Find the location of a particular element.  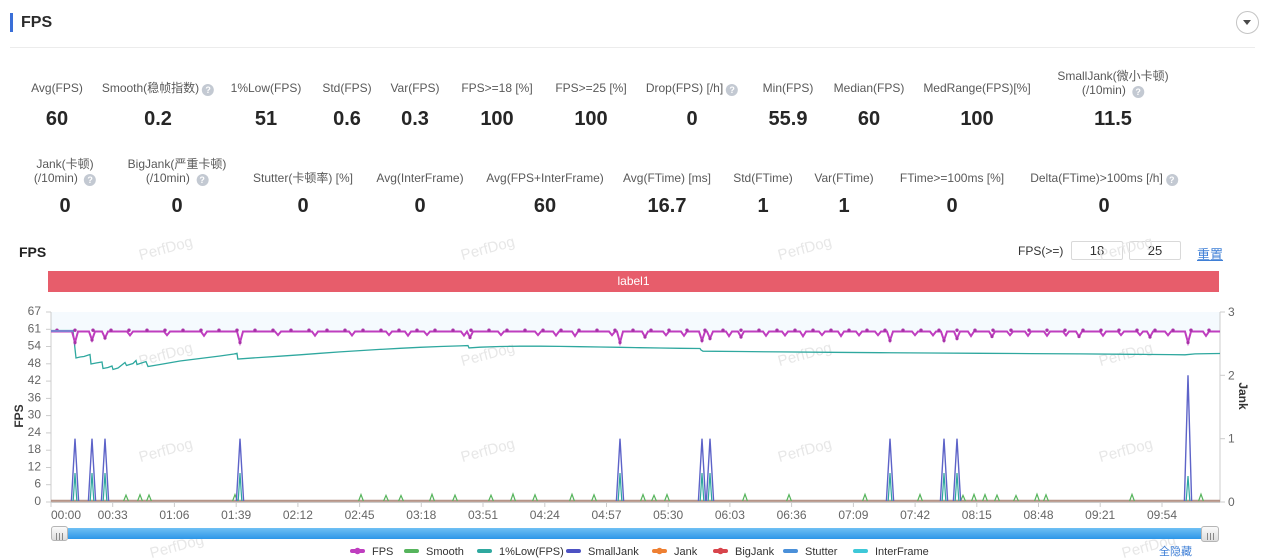

svg-text: 01:06 is located at coordinates (174, 515).